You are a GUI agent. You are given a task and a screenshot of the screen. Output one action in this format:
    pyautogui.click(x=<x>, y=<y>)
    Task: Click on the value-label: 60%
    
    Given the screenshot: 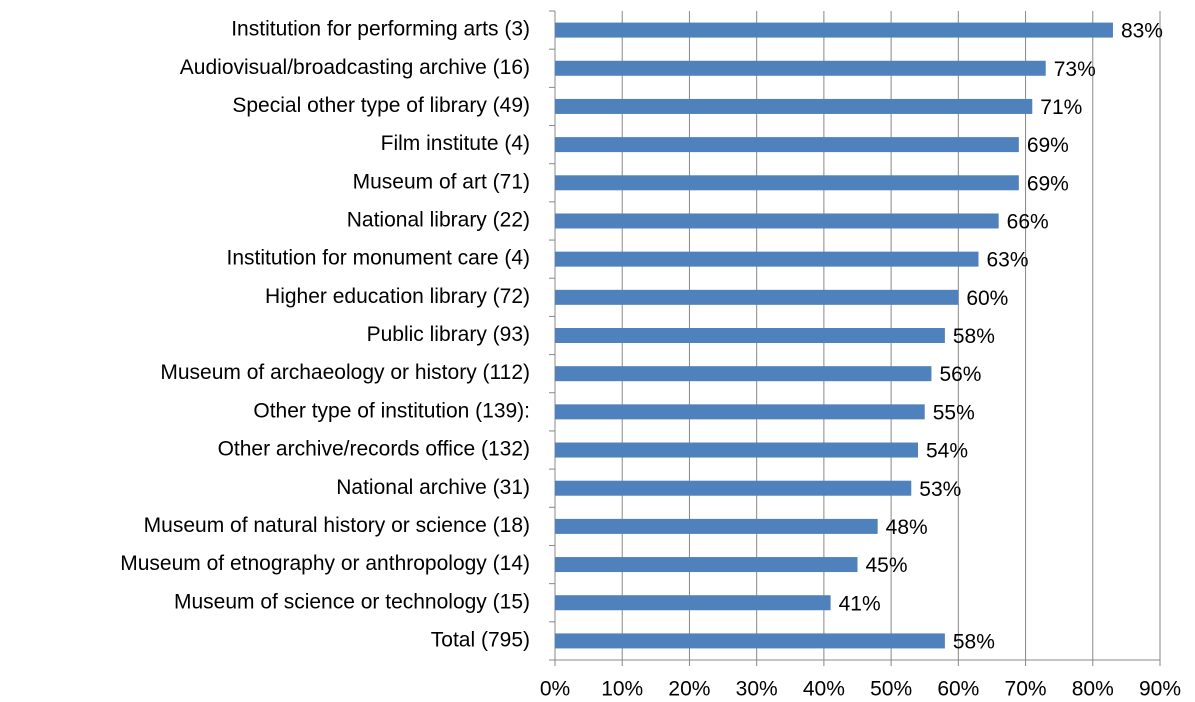 What is the action you would take?
    pyautogui.click(x=987, y=298)
    